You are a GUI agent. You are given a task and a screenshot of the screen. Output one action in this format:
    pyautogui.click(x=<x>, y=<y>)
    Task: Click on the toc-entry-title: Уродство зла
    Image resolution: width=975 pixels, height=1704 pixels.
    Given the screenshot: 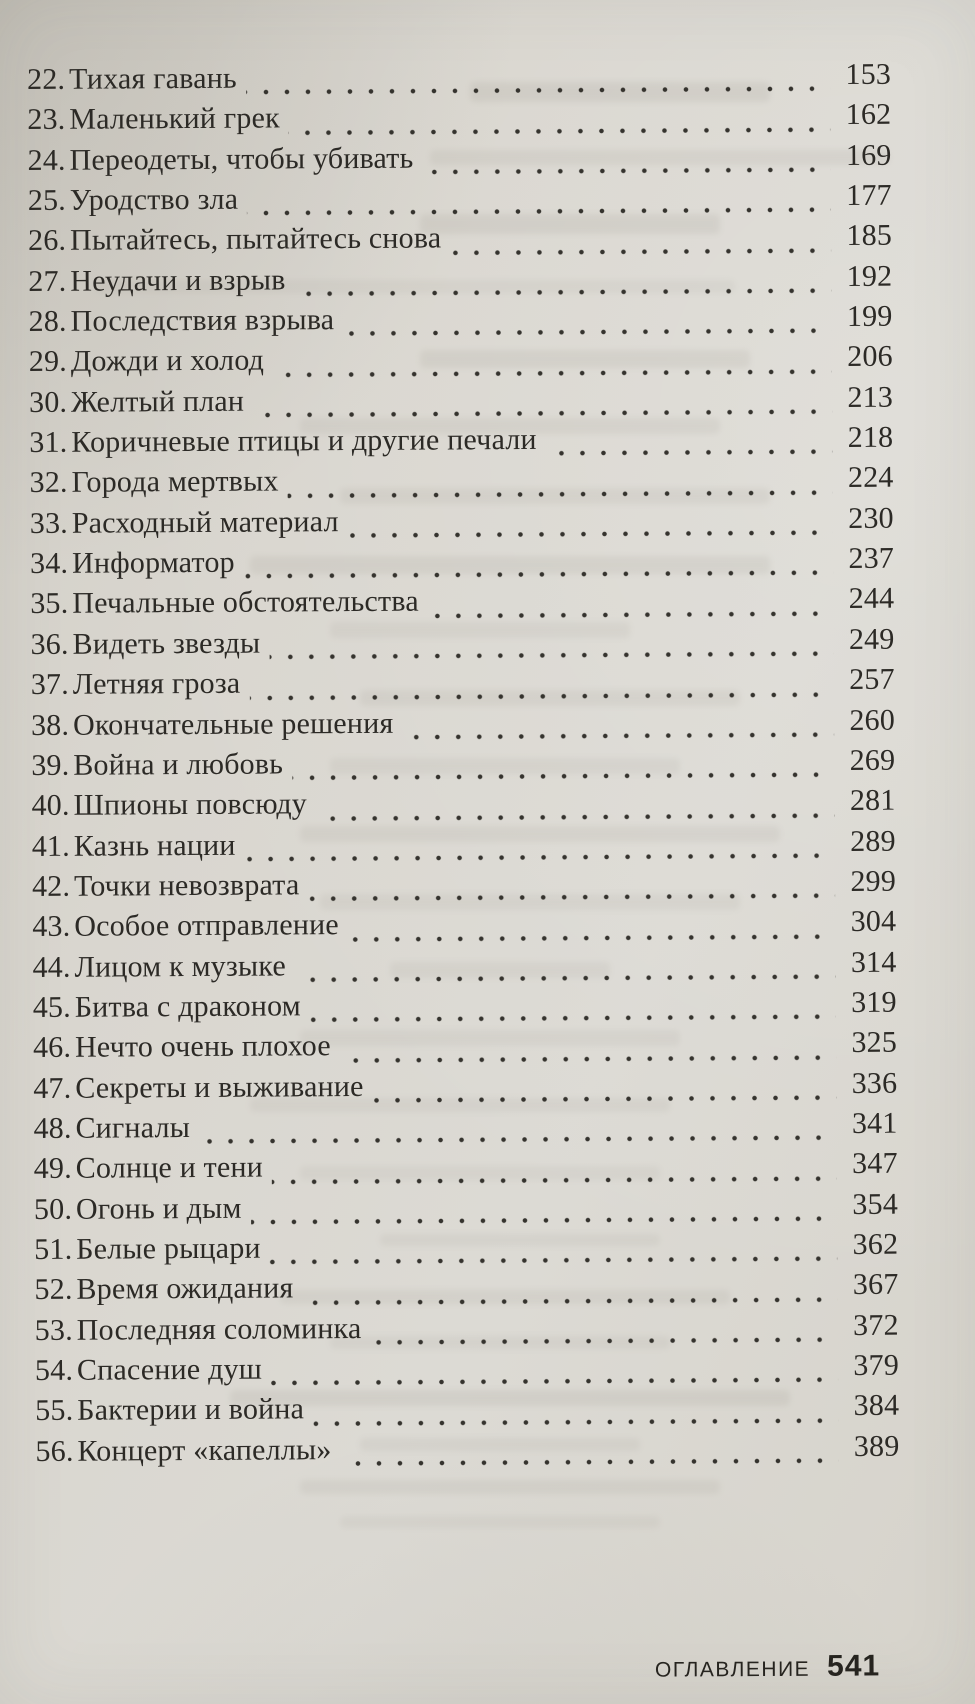 What is the action you would take?
    pyautogui.click(x=154, y=199)
    